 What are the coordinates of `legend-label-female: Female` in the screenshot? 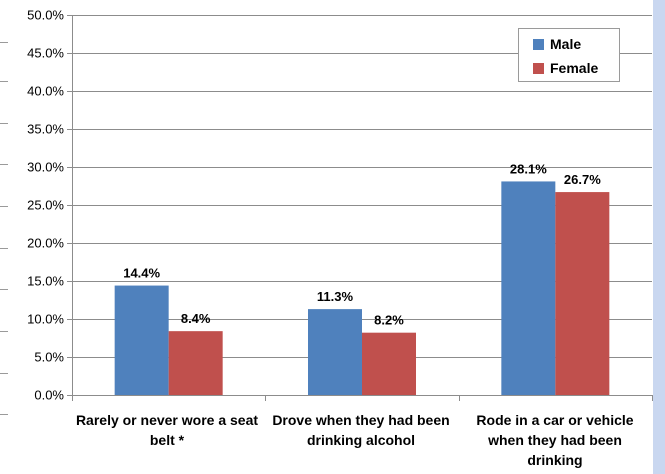 It's located at (574, 68).